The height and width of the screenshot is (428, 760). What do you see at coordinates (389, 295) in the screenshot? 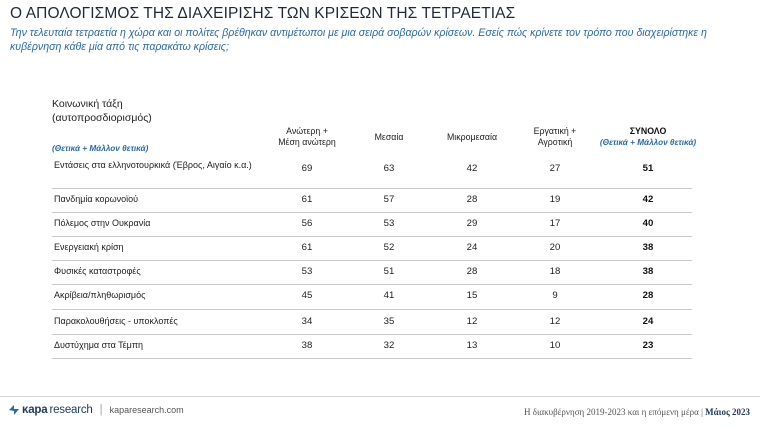
I see `value-cell: 41` at bounding box center [389, 295].